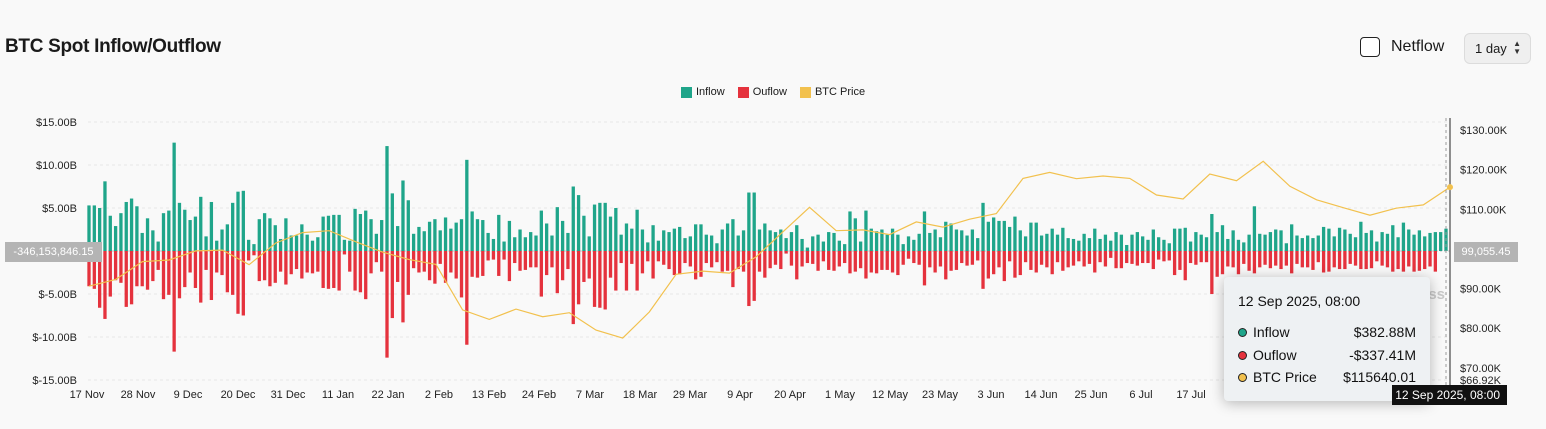  What do you see at coordinates (762, 92) in the screenshot?
I see `legend-item-outflow: Ouflow` at bounding box center [762, 92].